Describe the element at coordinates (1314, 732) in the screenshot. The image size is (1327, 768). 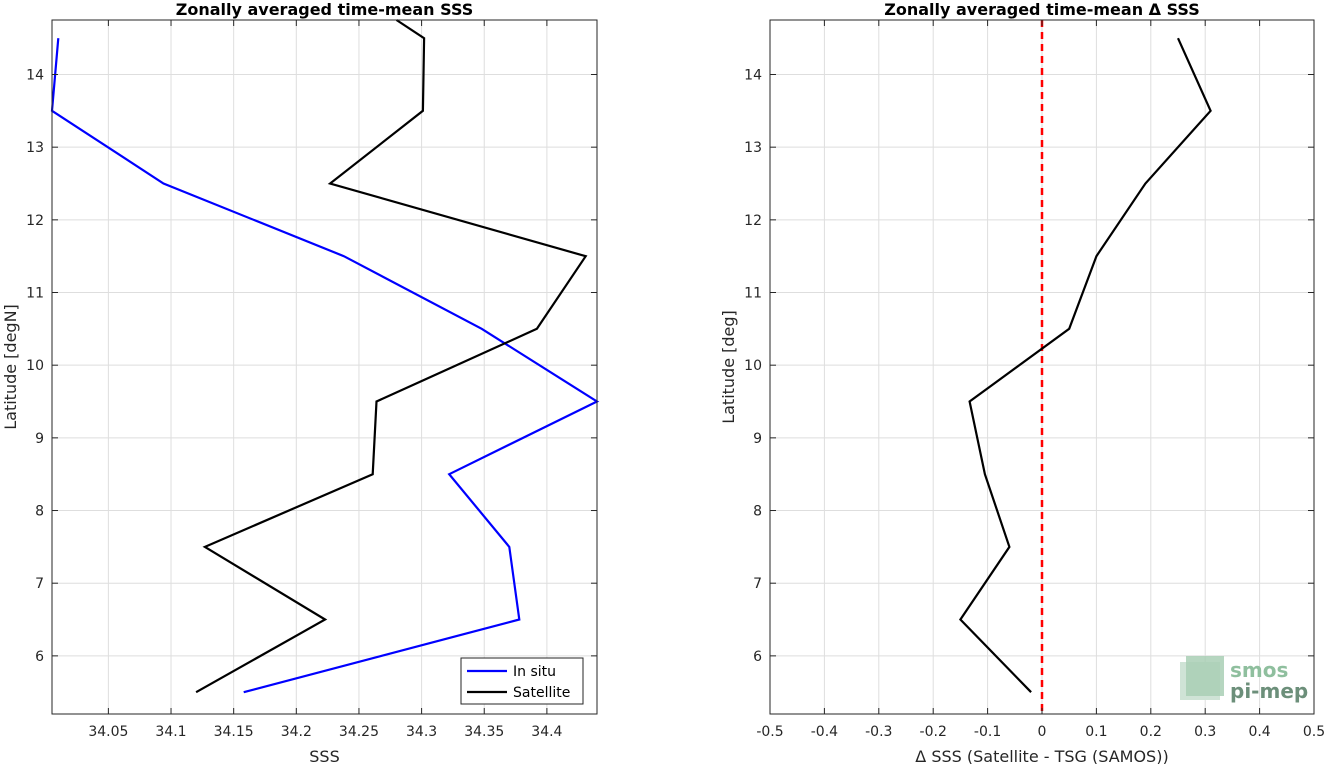
I see `x-tick-label: 0.5` at that location.